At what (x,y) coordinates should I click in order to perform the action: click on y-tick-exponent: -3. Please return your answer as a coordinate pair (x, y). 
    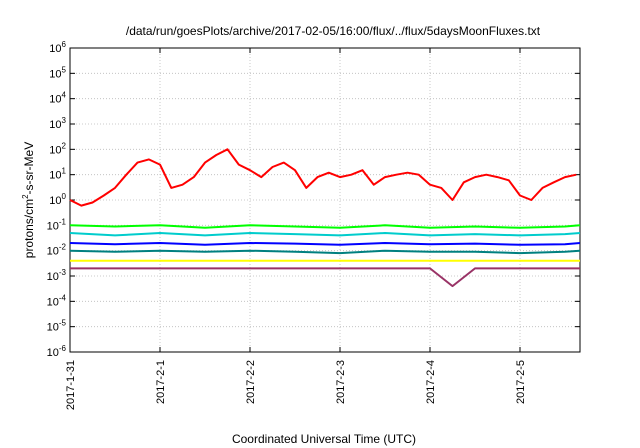
    Looking at the image, I should click on (63, 272).